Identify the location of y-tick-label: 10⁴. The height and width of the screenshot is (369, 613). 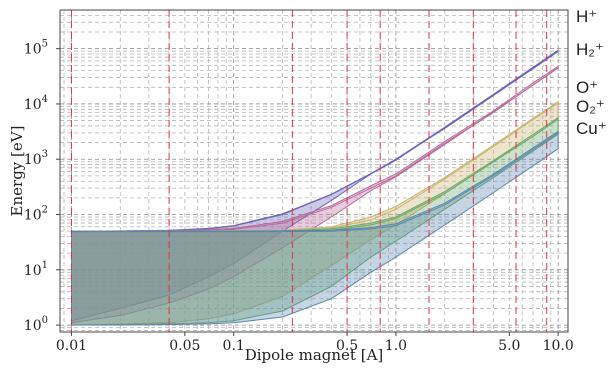
(36, 103).